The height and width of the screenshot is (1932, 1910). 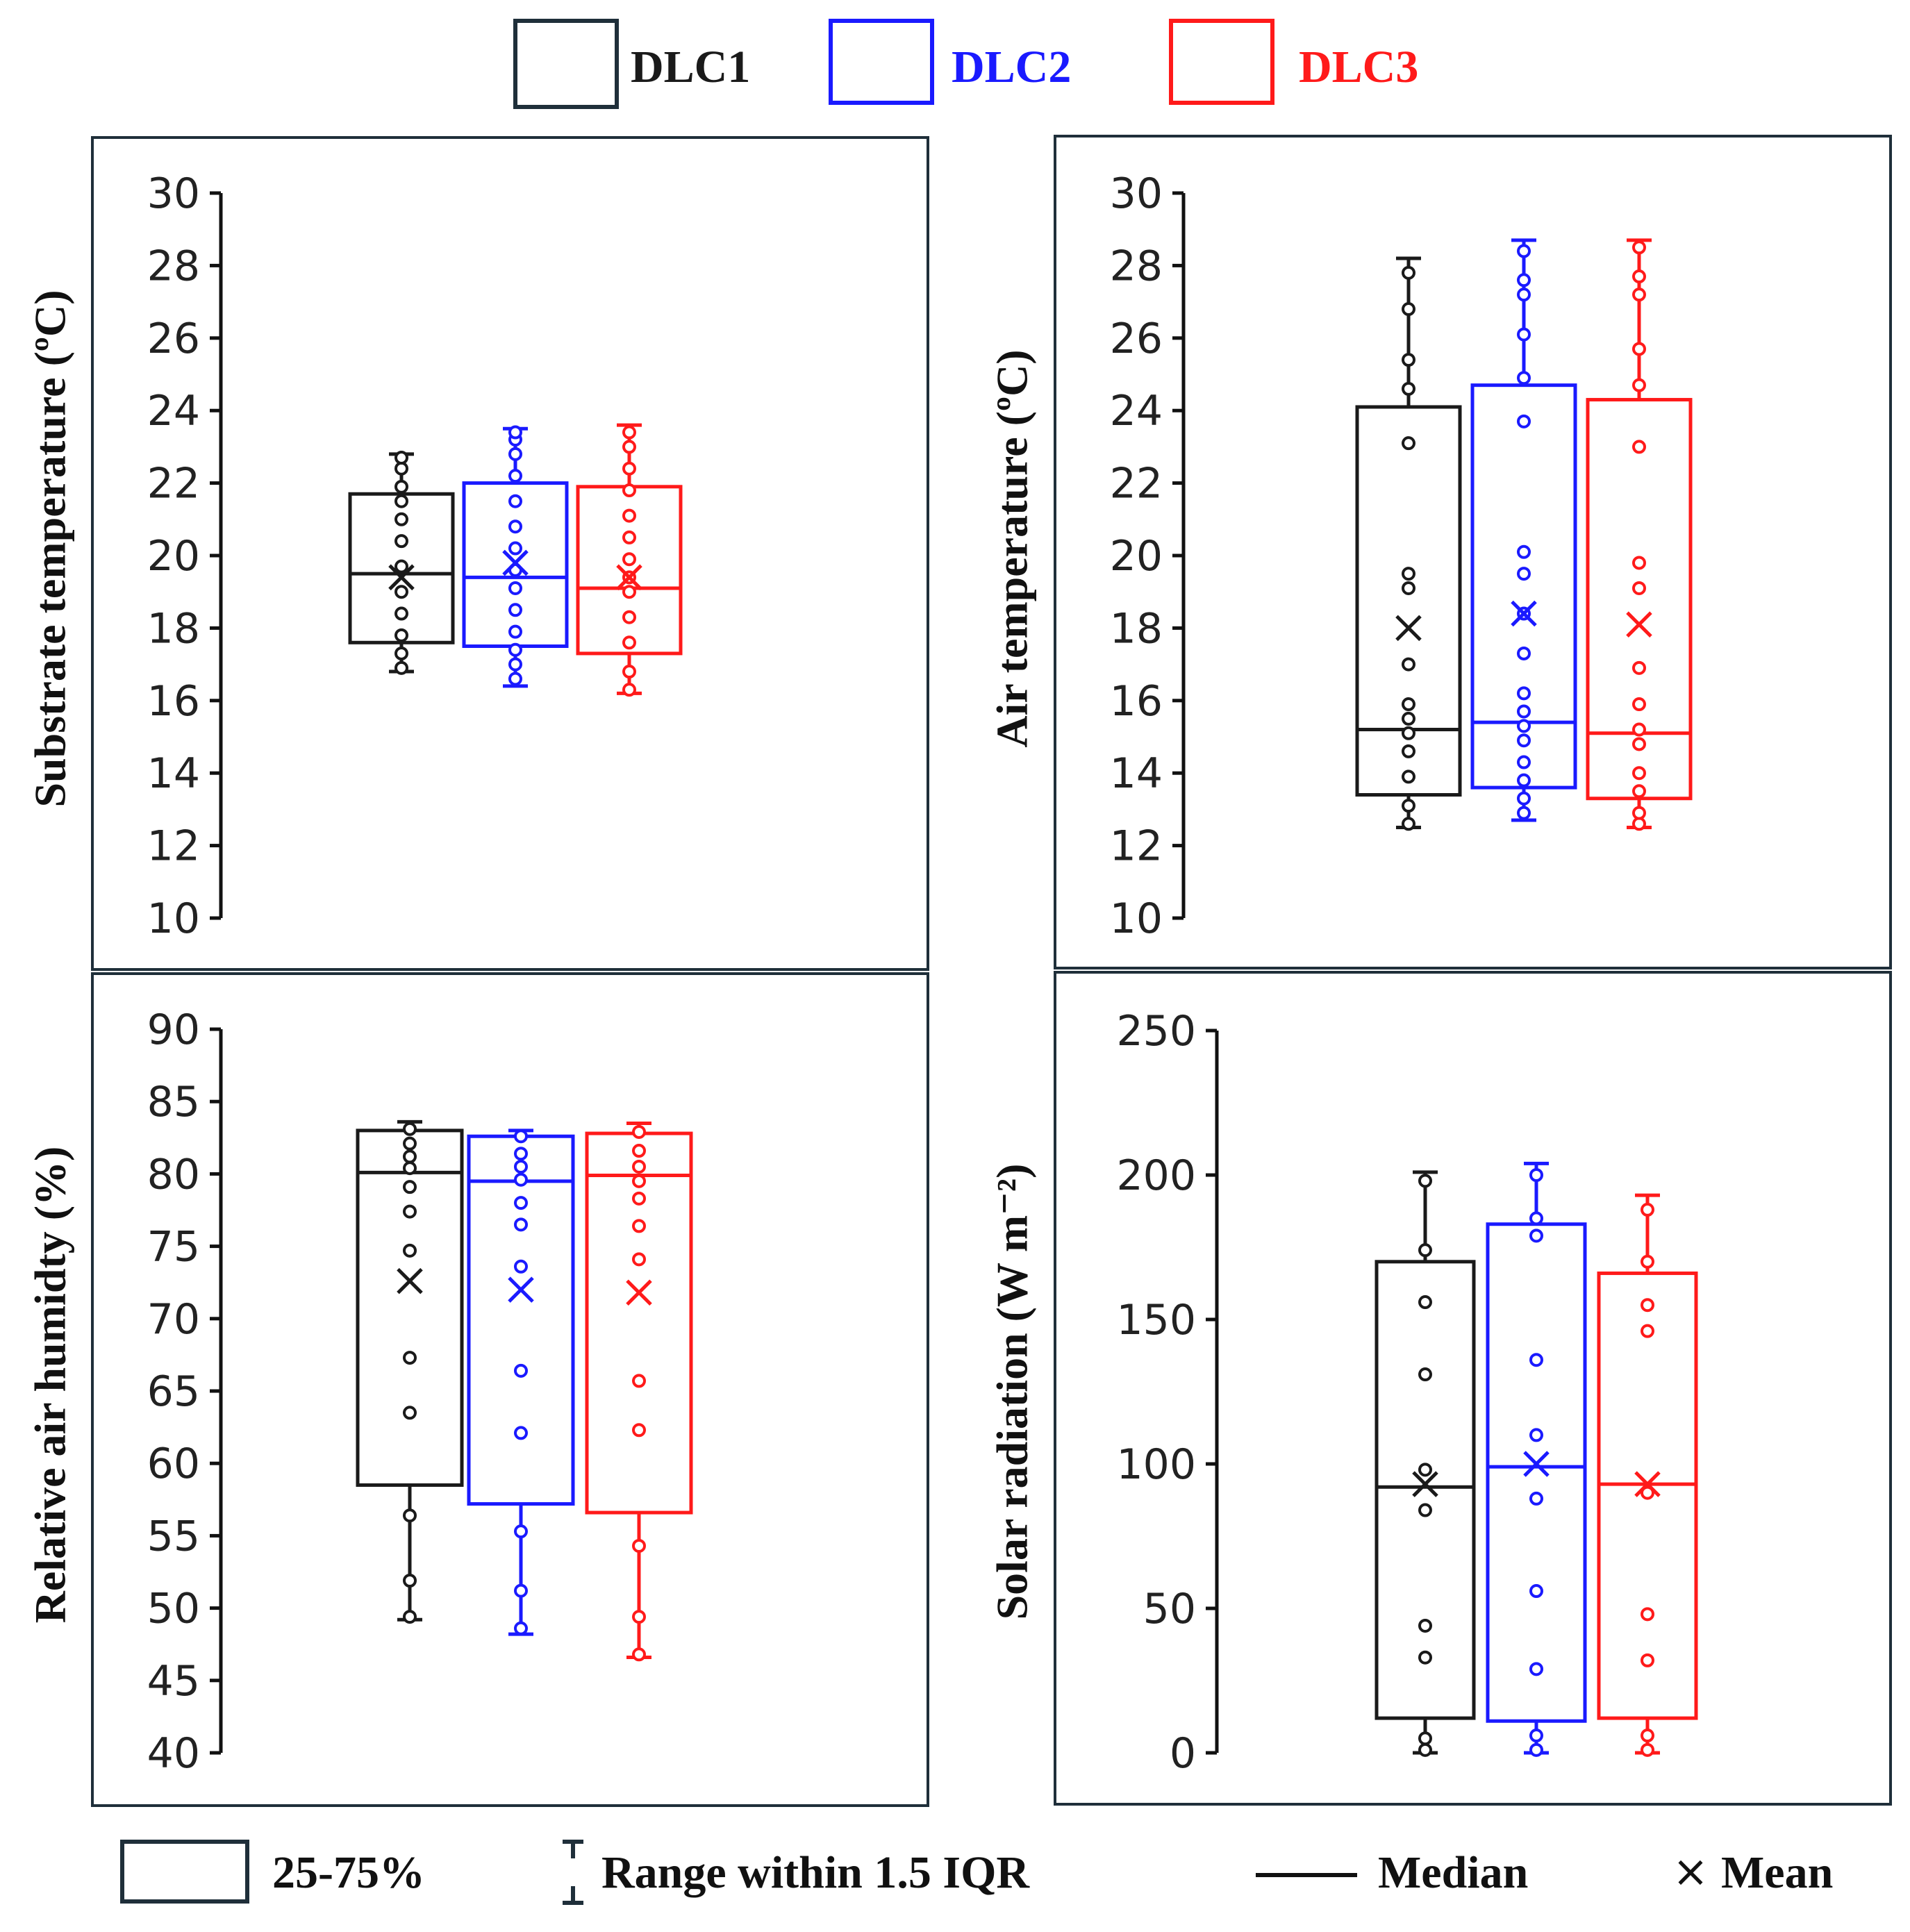 I want to click on y-axis-title: Air temperature (ºC), so click(x=1013, y=548).